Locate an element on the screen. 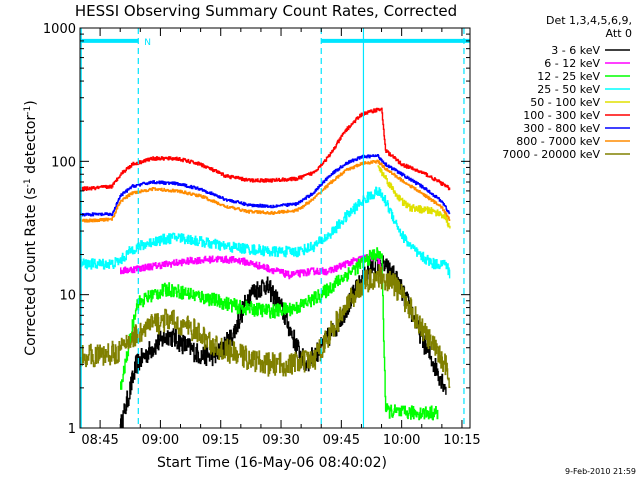 The height and width of the screenshot is (480, 640). x-tick-label: 08:45 is located at coordinates (99, 440).